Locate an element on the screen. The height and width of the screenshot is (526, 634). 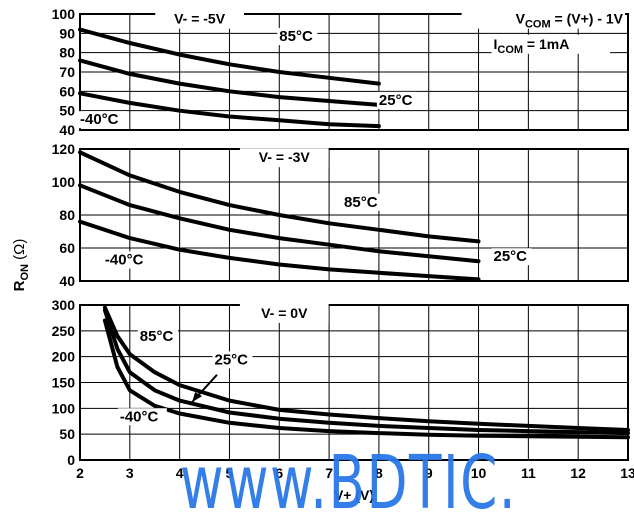
y-tick-label: 200 is located at coordinates (64, 357).